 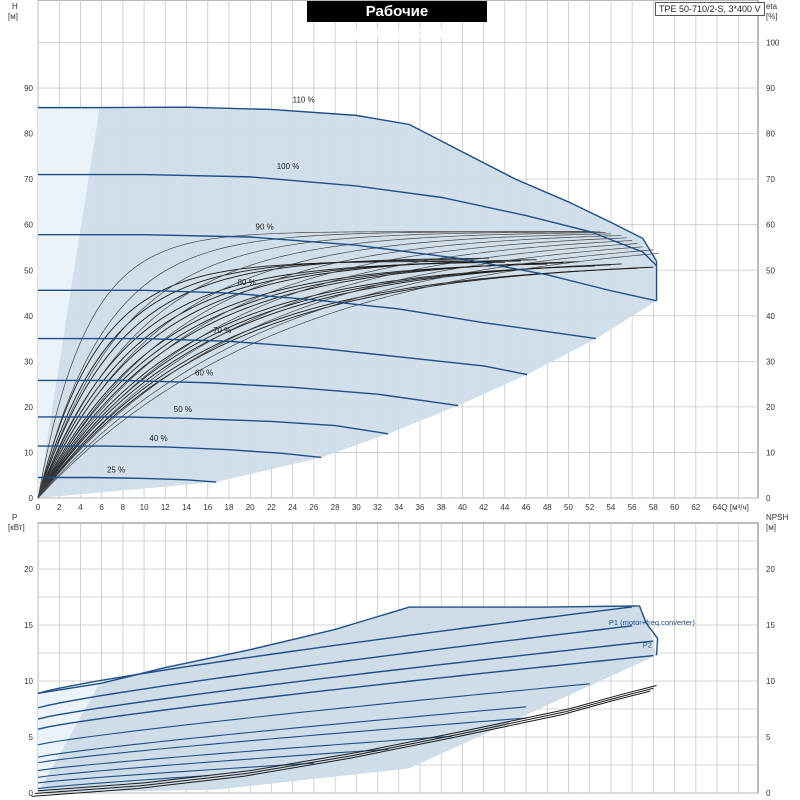 What do you see at coordinates (568, 507) in the screenshot?
I see `x-tick: 50` at bounding box center [568, 507].